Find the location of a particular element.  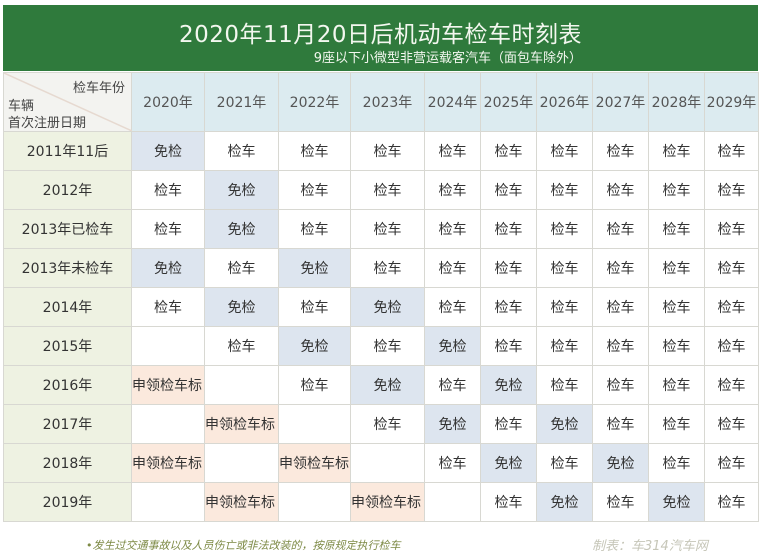

row-header: 2011年11后 is located at coordinates (67, 151).